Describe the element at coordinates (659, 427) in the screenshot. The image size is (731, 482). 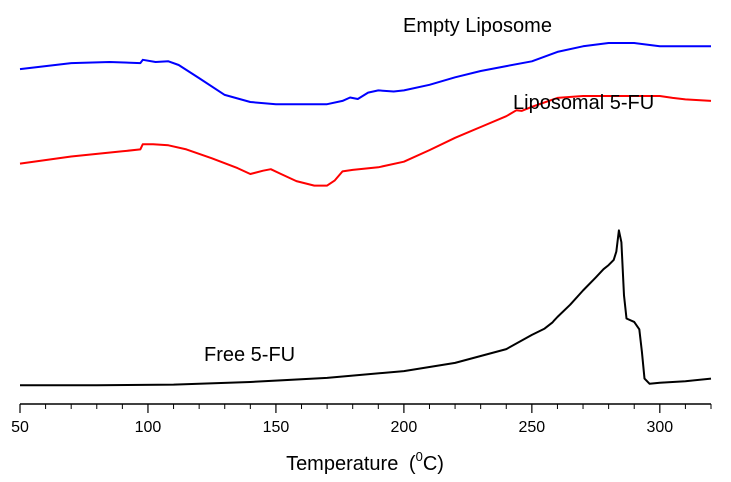
I see `x-tick-label: 300` at that location.